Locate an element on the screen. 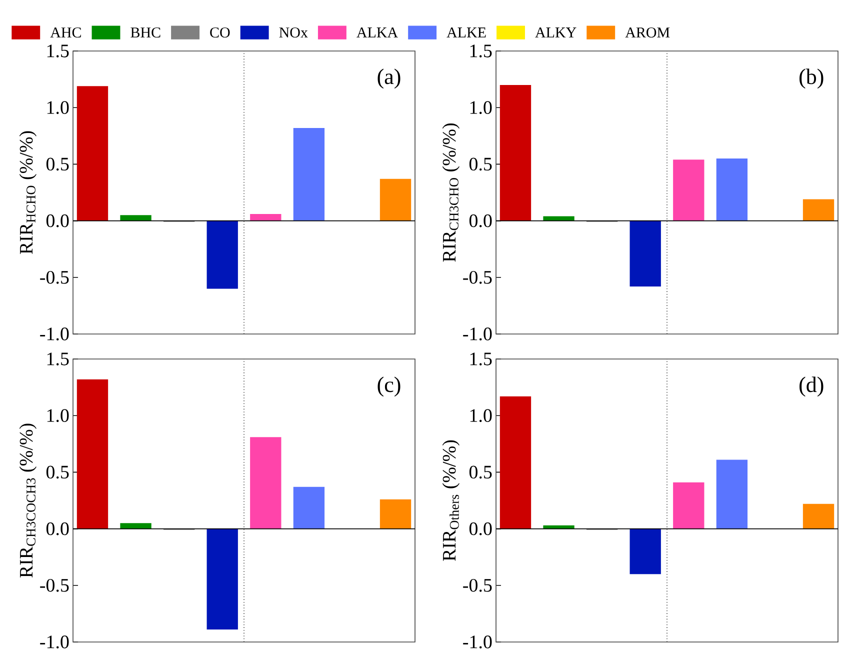 The width and height of the screenshot is (841, 650). legend-label: ALKE is located at coordinates (466, 32).